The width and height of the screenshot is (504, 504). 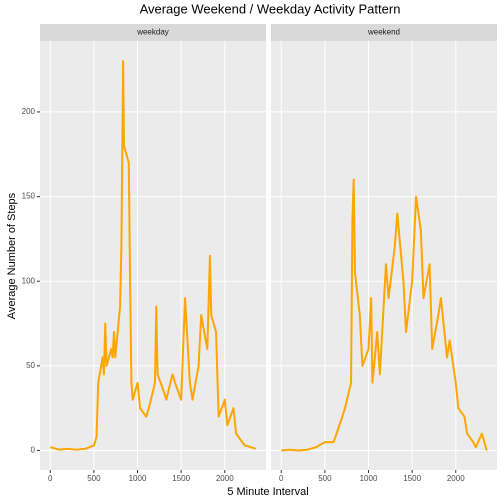 What do you see at coordinates (30, 365) in the screenshot?
I see `y-tick-label: 50` at bounding box center [30, 365].